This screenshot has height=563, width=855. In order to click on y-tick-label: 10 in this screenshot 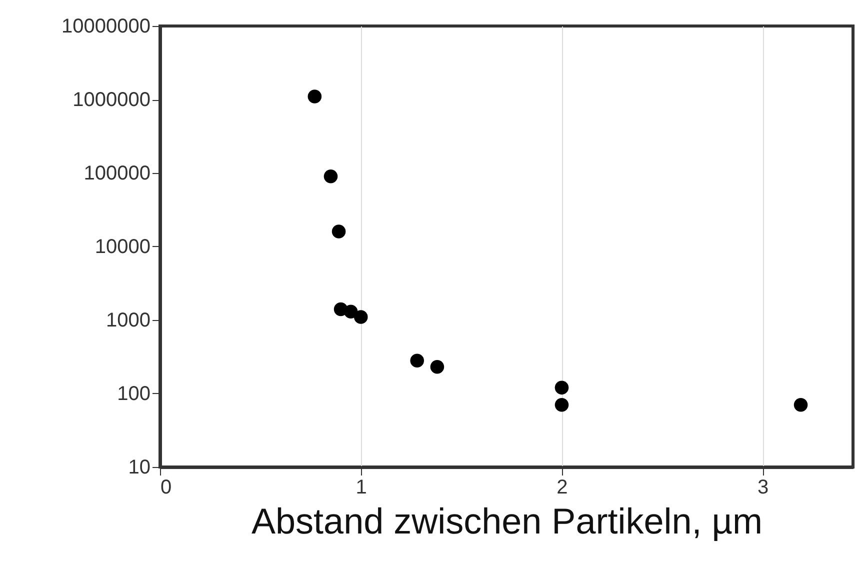, I will do `click(139, 467)`.